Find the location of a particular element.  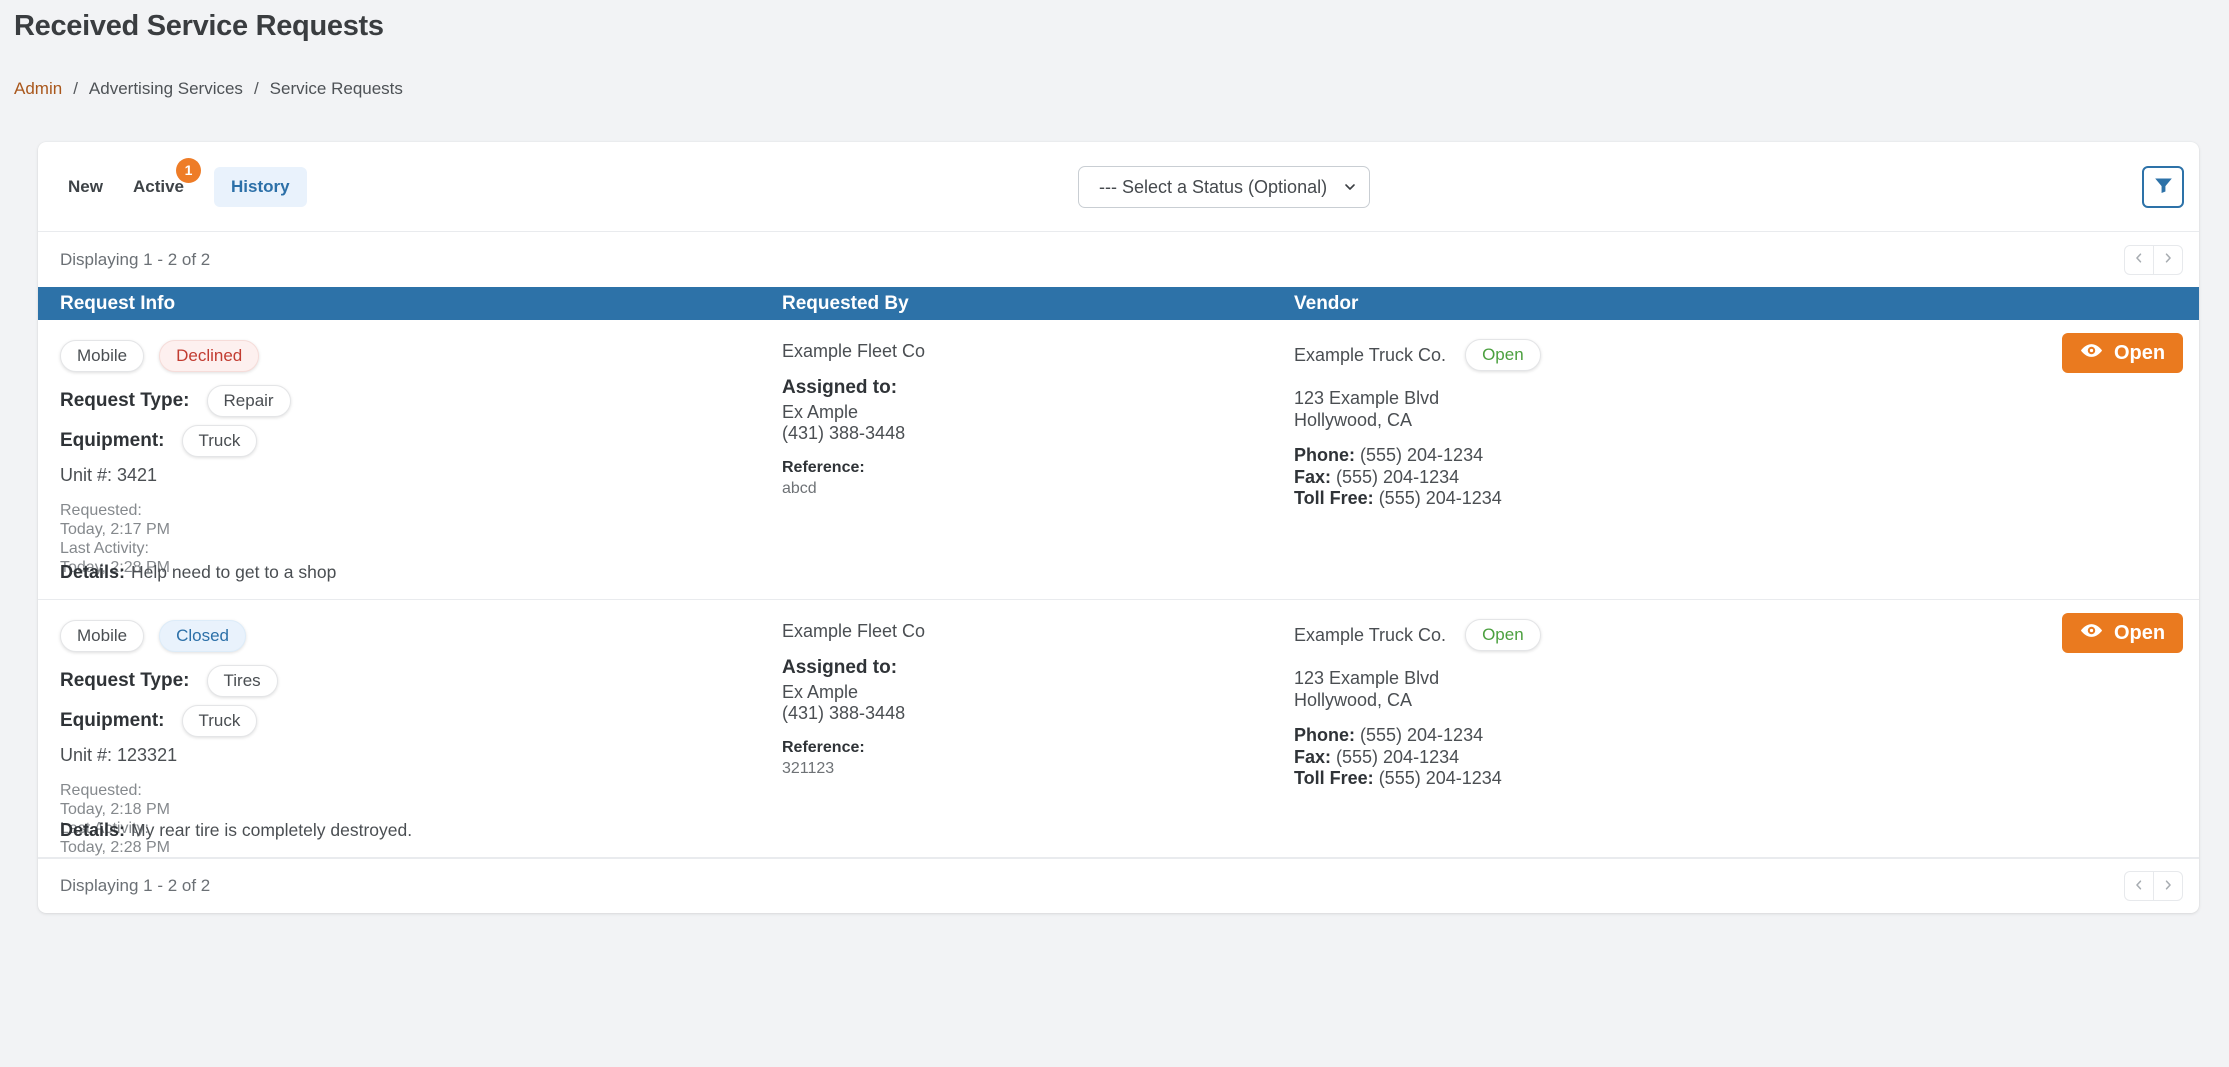

reference-value: 321123 is located at coordinates (808, 768).